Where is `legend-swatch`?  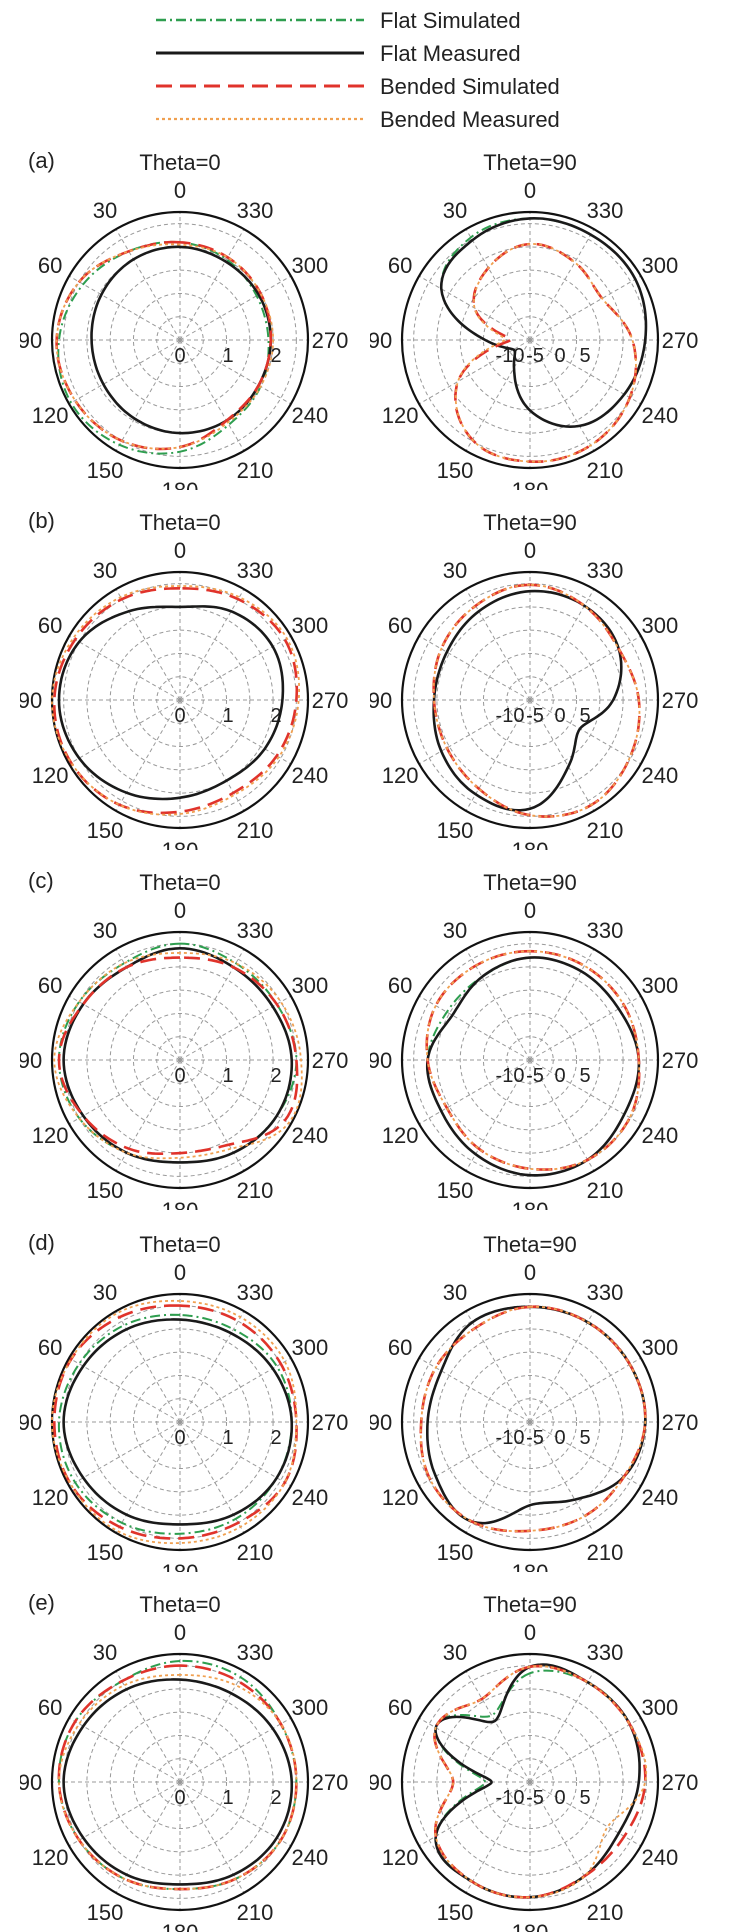
legend-swatch is located at coordinates (260, 53).